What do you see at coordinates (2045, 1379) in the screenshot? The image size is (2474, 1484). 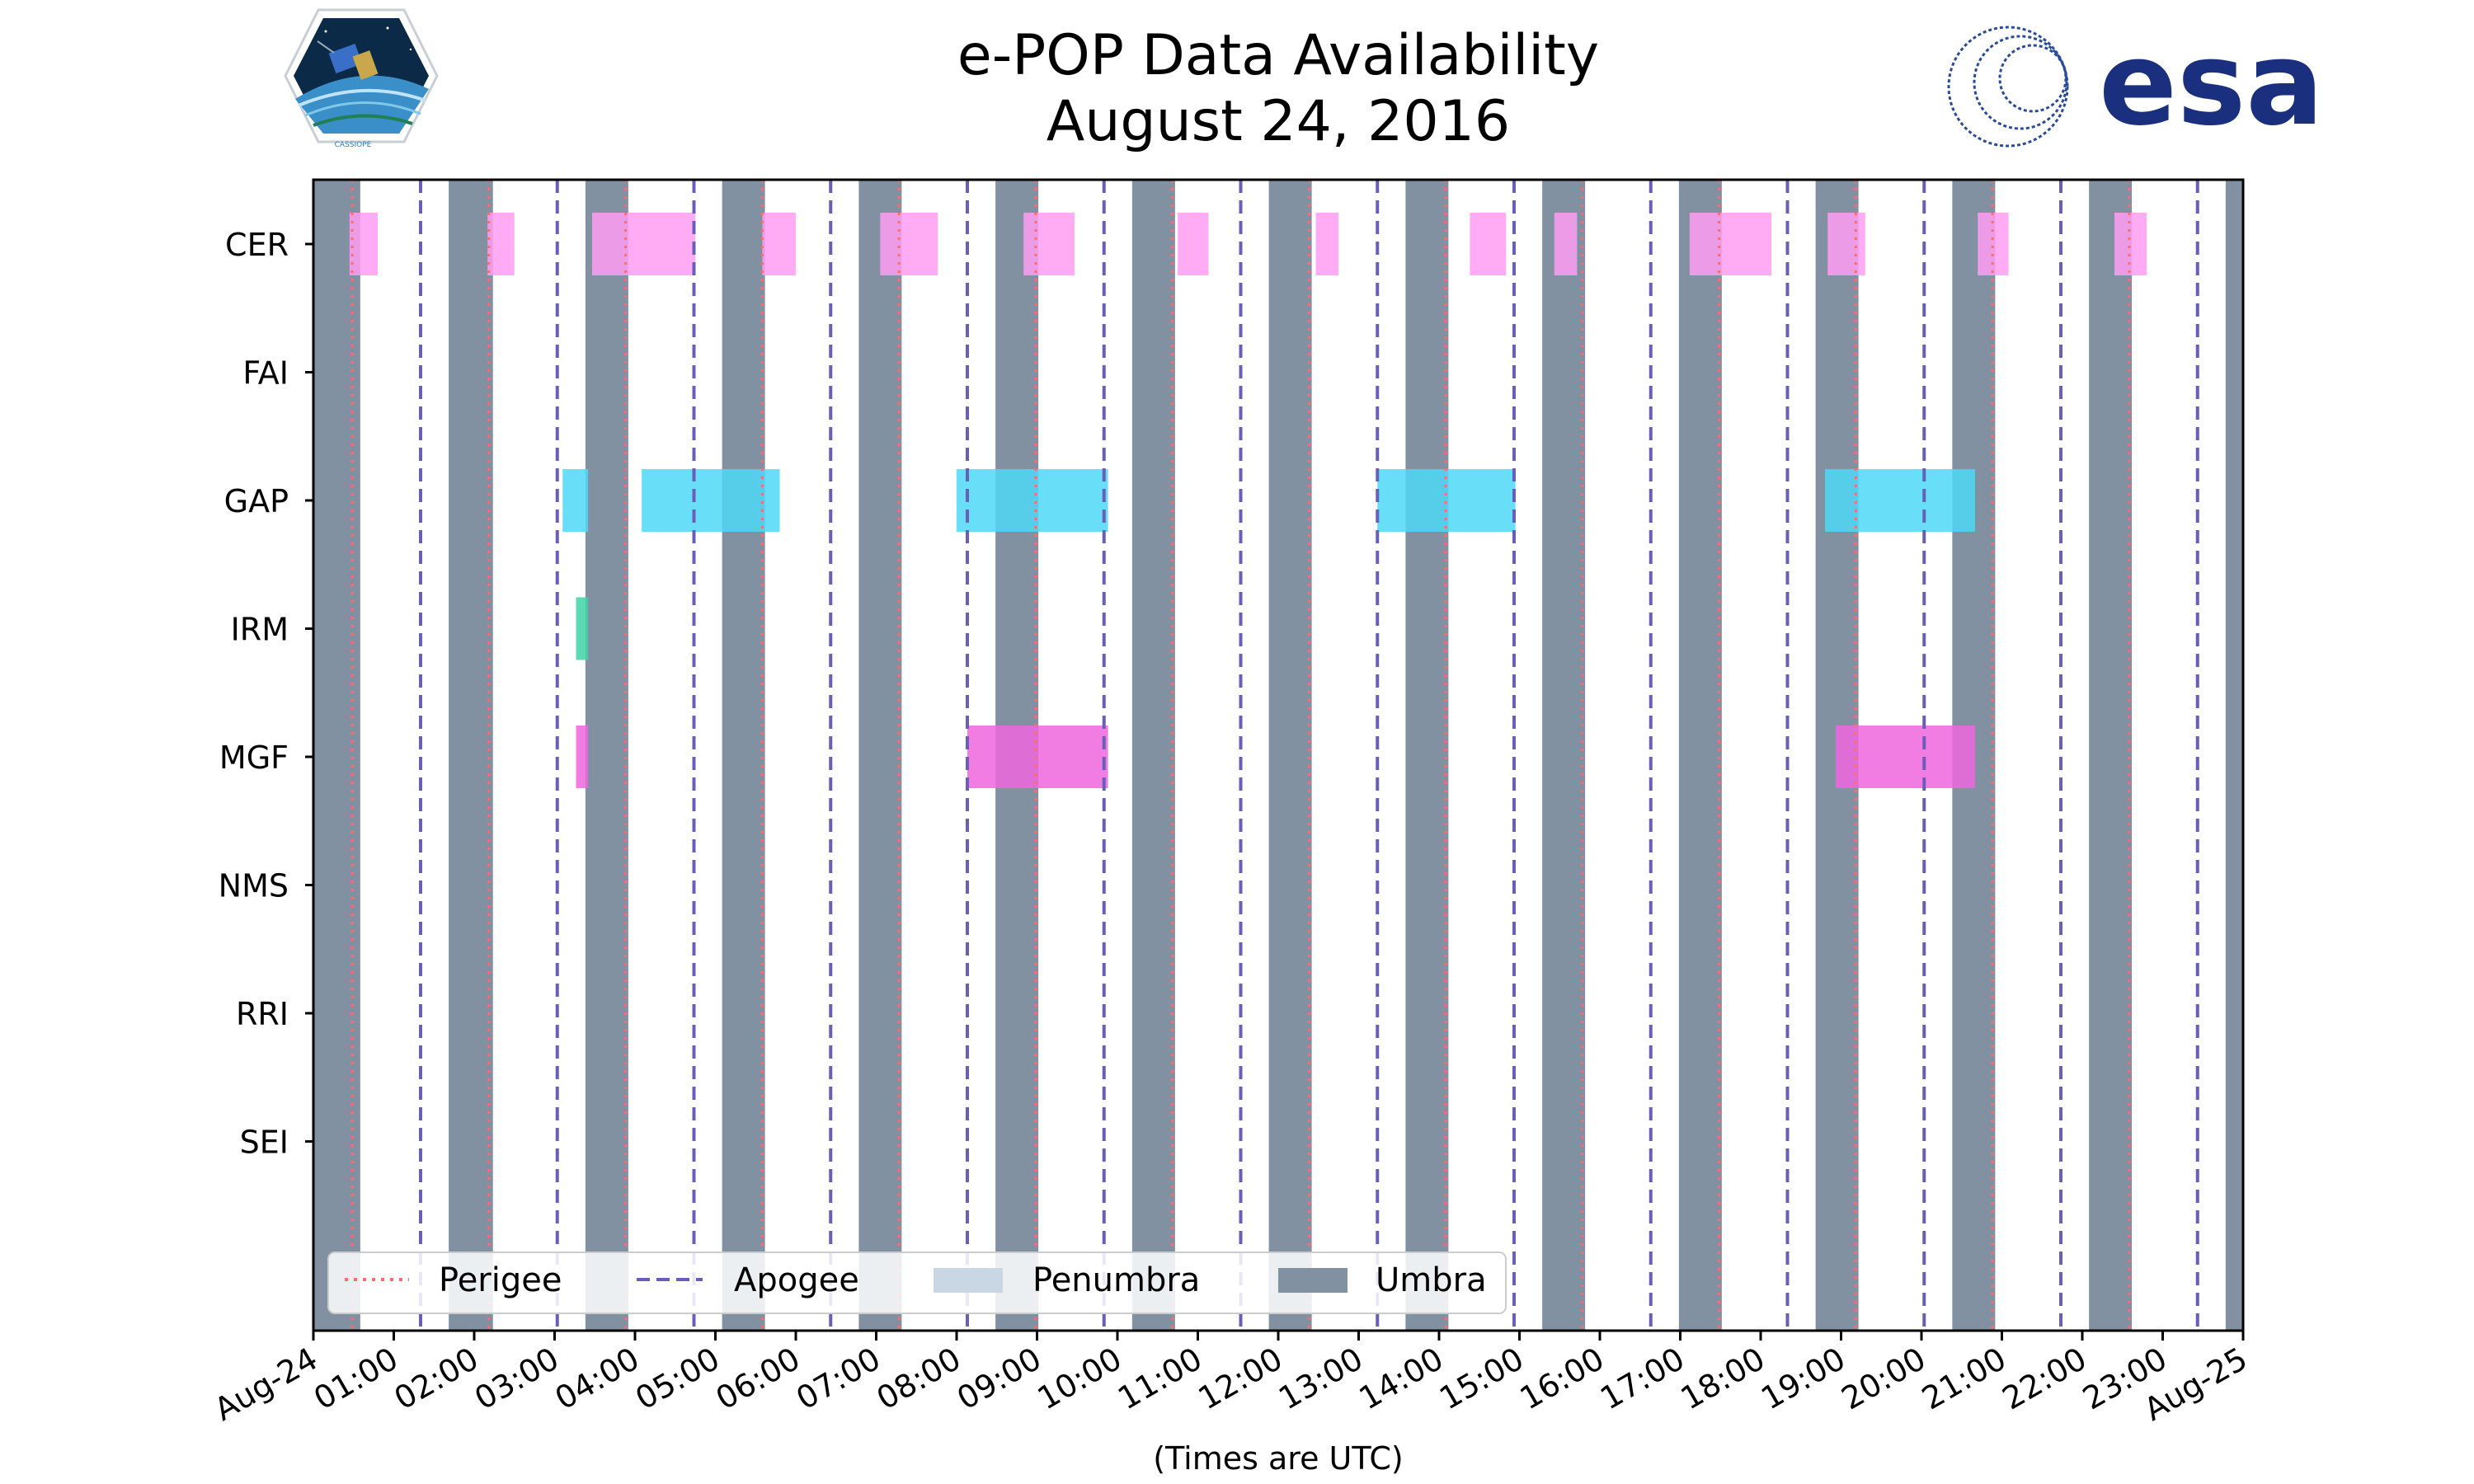 I see `x-tick-label-22: 22:00` at bounding box center [2045, 1379].